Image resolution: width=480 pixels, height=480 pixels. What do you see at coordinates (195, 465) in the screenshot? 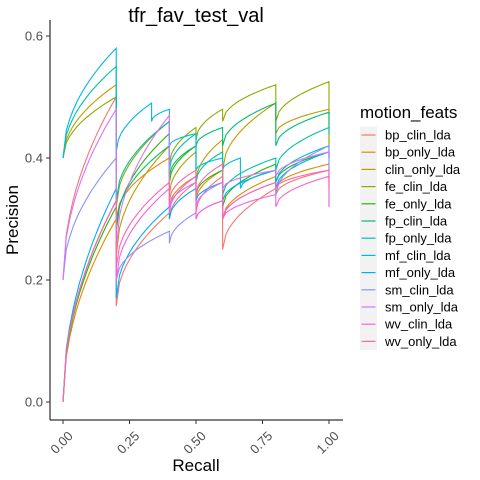
I see `x-axis-title: Recall` at bounding box center [195, 465].